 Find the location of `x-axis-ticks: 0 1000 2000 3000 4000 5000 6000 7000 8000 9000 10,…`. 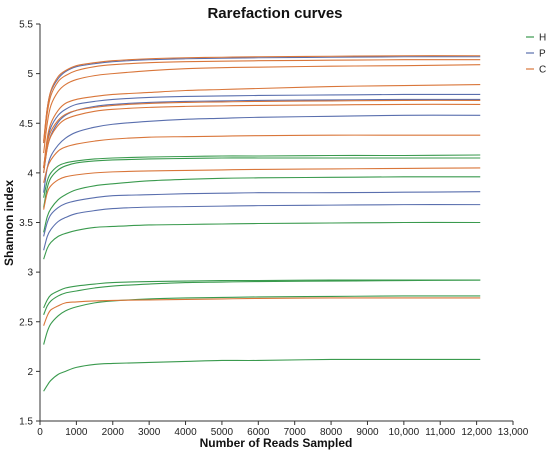

x-axis-ticks: 0 1000 2000 3000 4000 5000 6000 7000 8000 9000 10,… is located at coordinates (283, 429).